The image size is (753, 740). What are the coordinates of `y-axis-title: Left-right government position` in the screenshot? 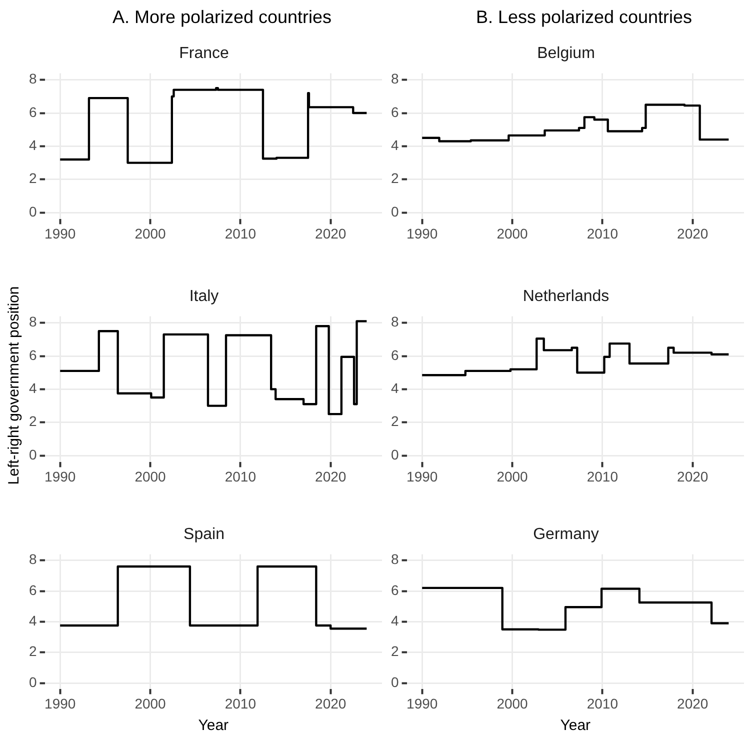 It's located at (14, 385).